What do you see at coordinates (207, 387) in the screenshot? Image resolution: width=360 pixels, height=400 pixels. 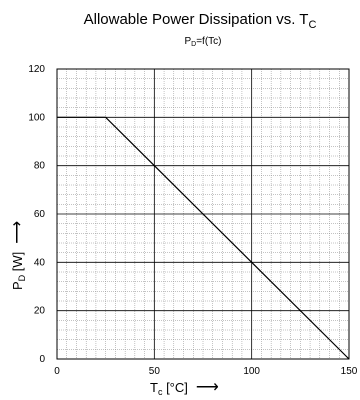 I see `x-axis-arrow: ⟶` at bounding box center [207, 387].